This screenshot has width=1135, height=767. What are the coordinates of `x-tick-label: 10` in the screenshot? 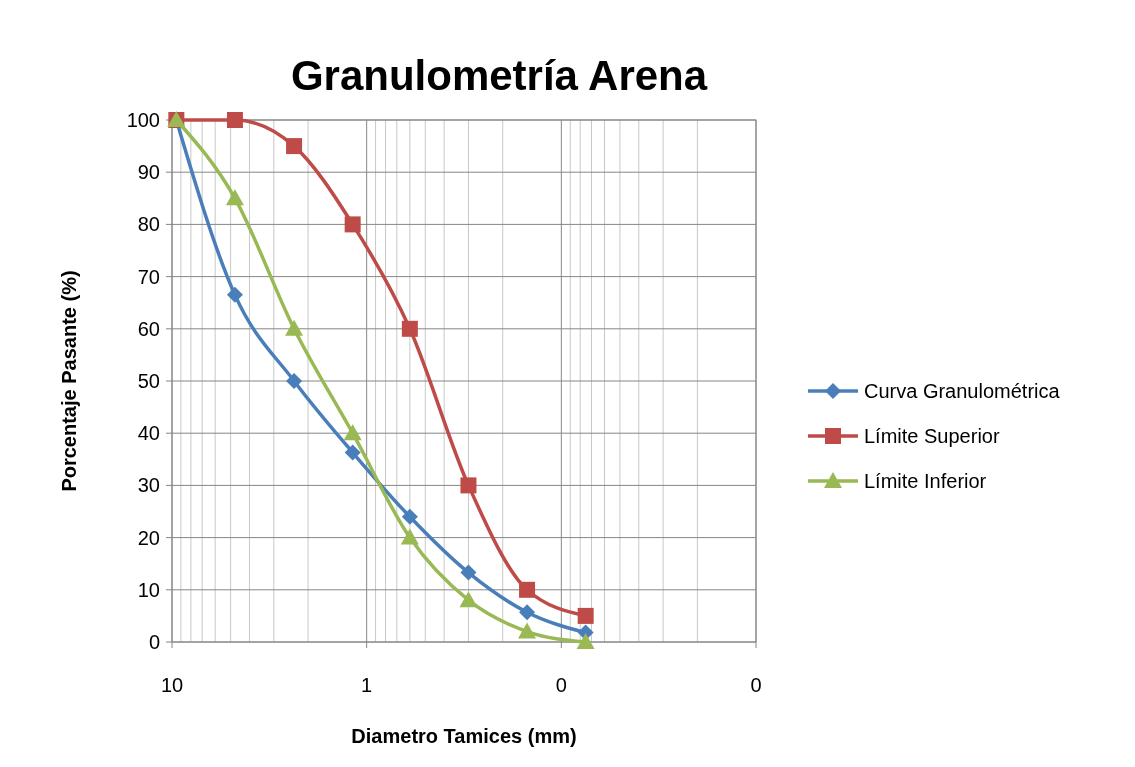 It's located at (172, 685).